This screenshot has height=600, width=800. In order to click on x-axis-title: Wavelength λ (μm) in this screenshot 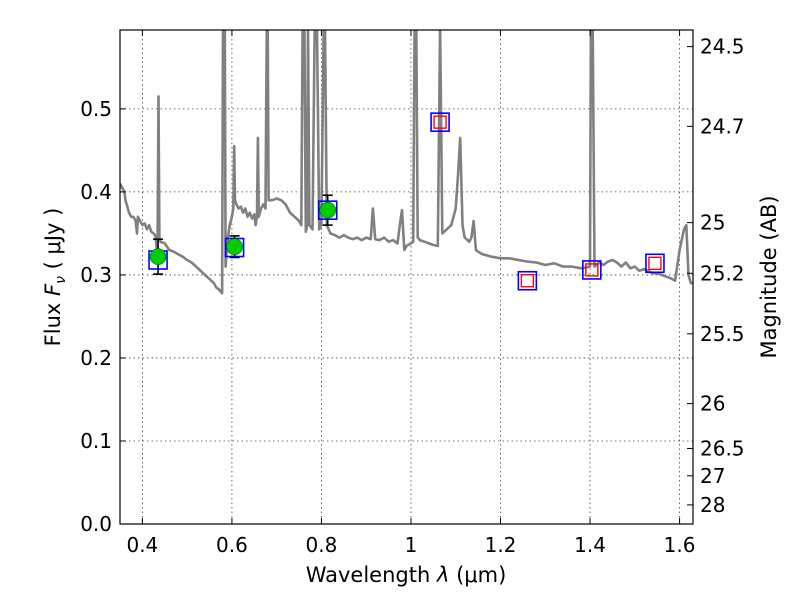, I will do `click(406, 575)`.